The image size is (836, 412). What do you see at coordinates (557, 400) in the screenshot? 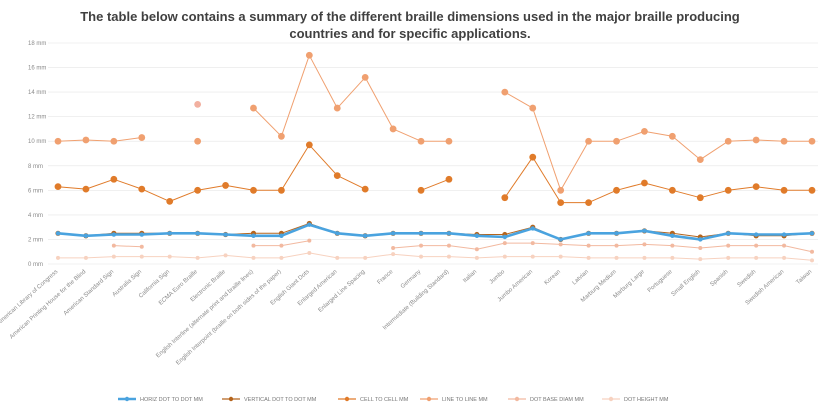
I see `legend-label: DOT BASE DIAM MM` at bounding box center [557, 400].